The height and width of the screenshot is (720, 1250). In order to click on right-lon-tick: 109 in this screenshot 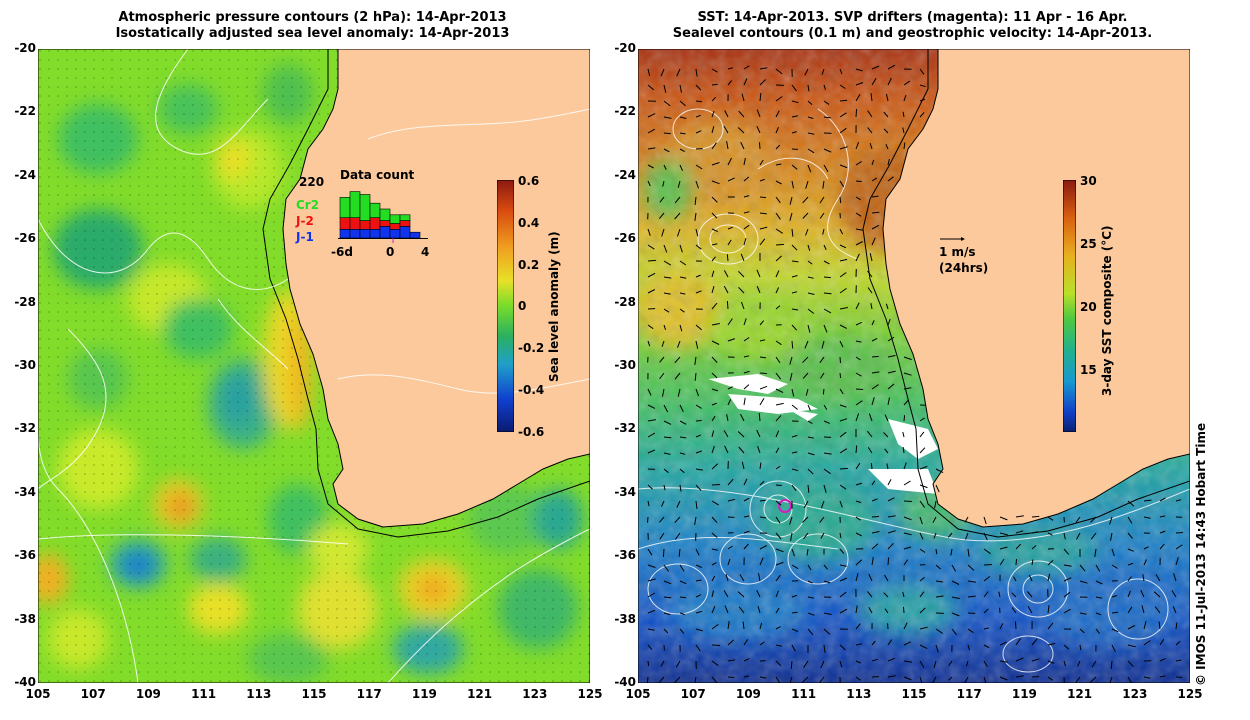, I will do `click(748, 694)`.